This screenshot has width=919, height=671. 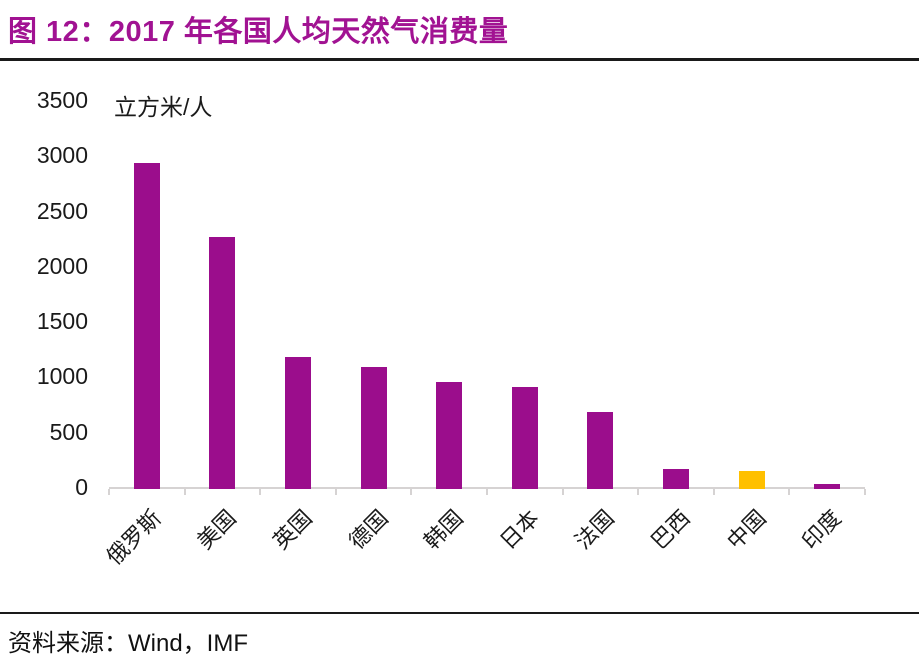 I want to click on bar-india, so click(x=827, y=486).